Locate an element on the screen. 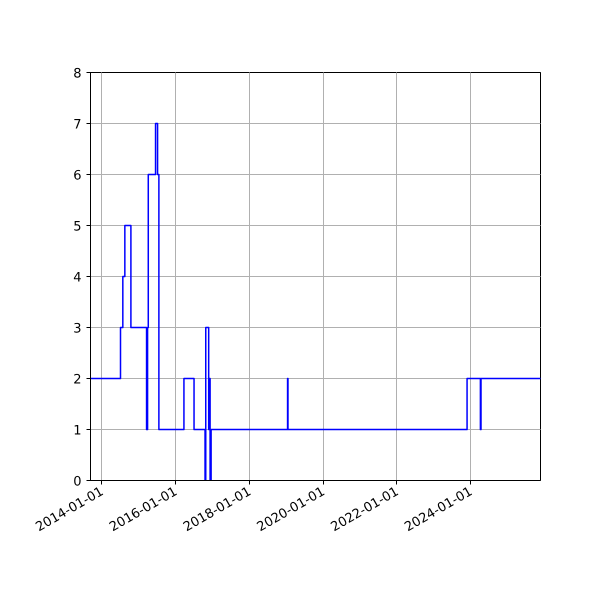 The width and height of the screenshot is (600, 600). y-tick-label: 8 is located at coordinates (77, 74).